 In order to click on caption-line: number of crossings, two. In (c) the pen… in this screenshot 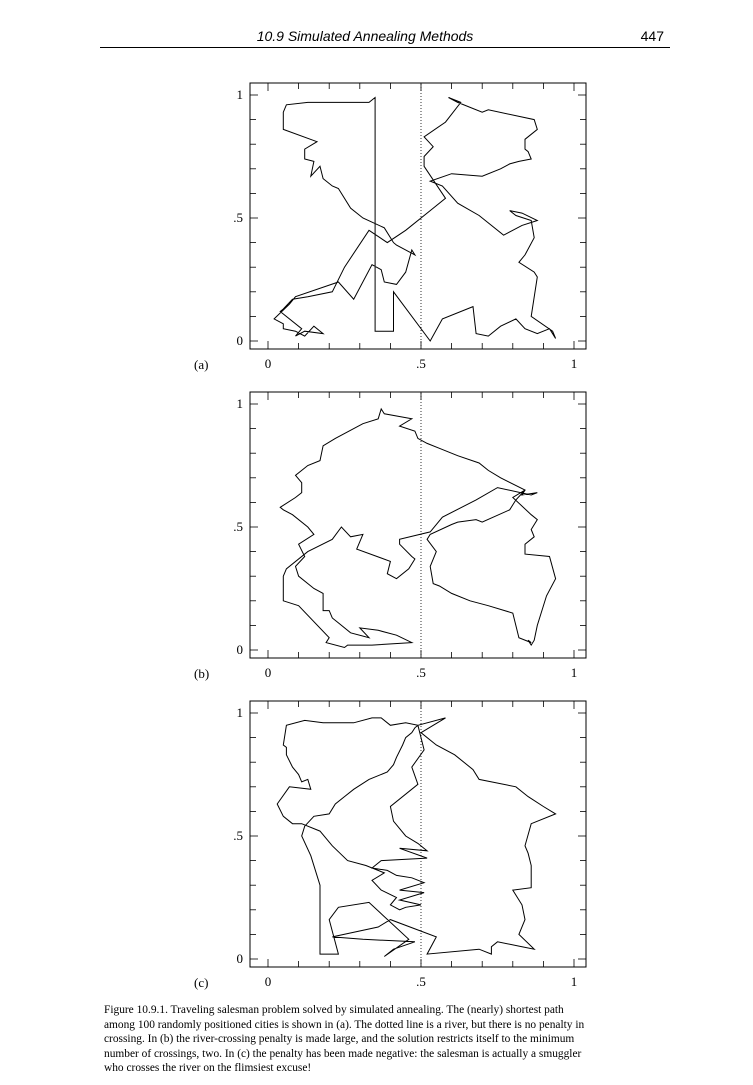, I will do `click(343, 1053)`.